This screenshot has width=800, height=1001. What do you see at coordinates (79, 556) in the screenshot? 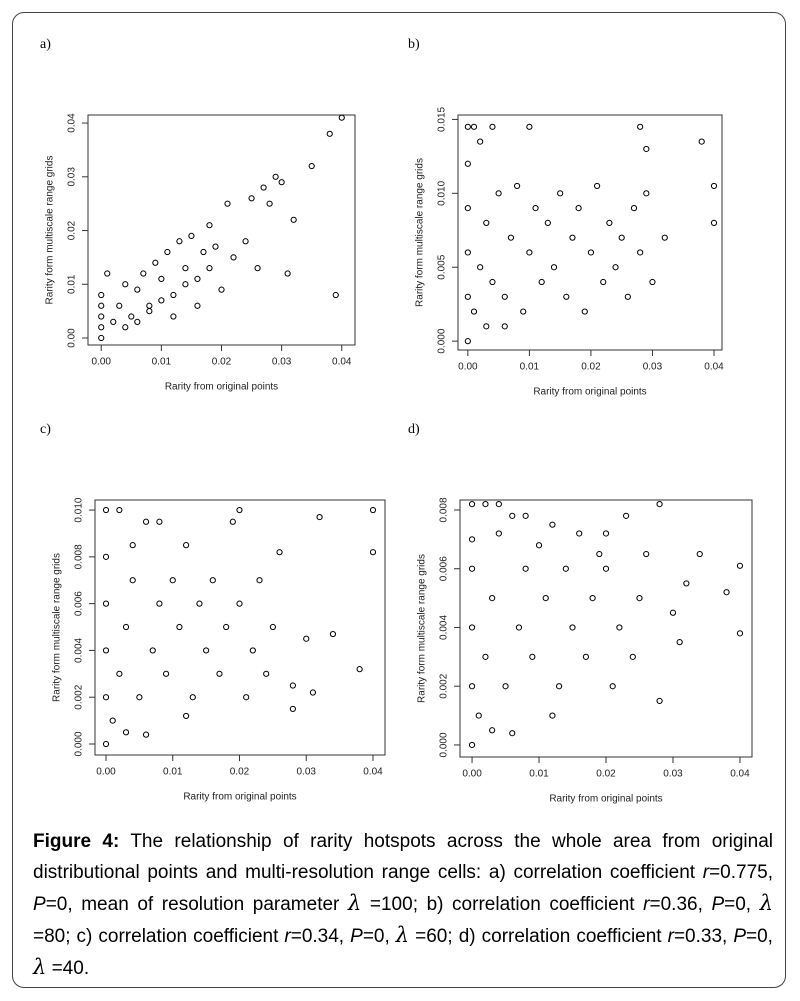
I see `y-tick-label: 0.008` at bounding box center [79, 556].